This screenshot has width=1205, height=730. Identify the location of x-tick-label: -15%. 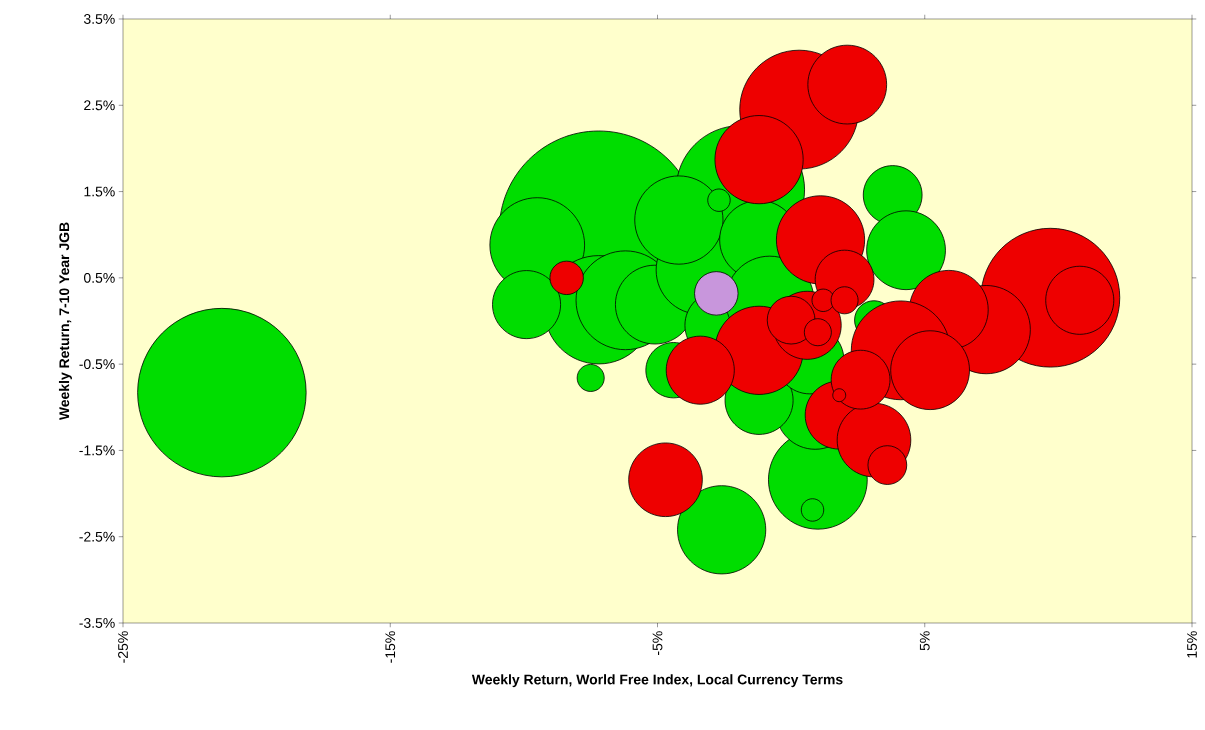
(390, 647).